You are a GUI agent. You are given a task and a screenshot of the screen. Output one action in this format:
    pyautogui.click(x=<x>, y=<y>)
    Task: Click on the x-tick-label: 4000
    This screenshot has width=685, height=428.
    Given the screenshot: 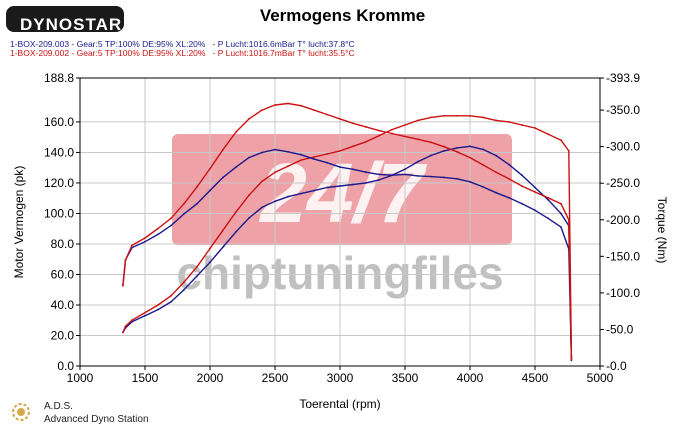 What is the action you would take?
    pyautogui.click(x=470, y=378)
    